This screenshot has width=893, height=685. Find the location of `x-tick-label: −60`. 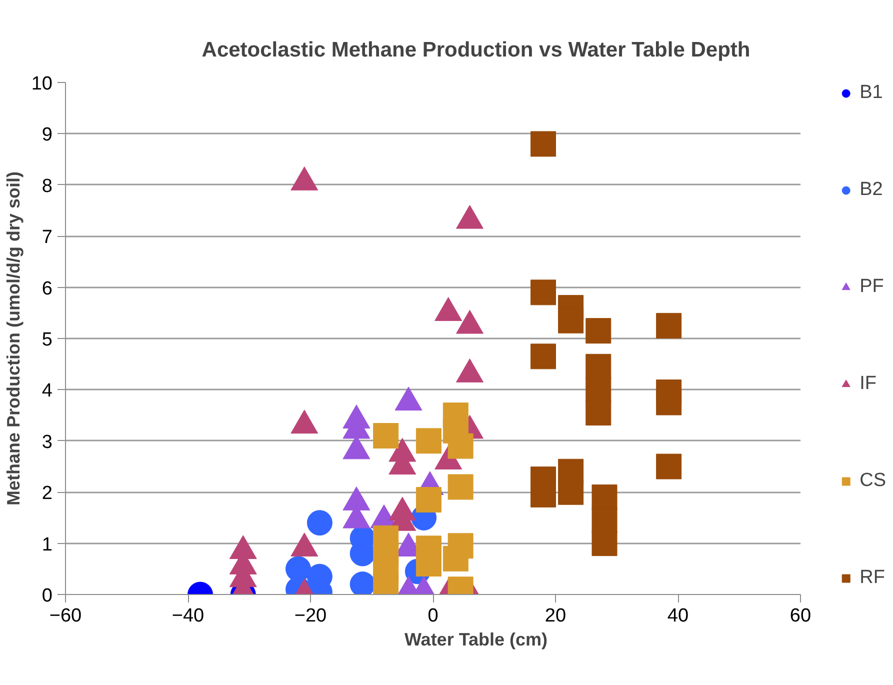

x-tick-label: −60 is located at coordinates (65, 616).